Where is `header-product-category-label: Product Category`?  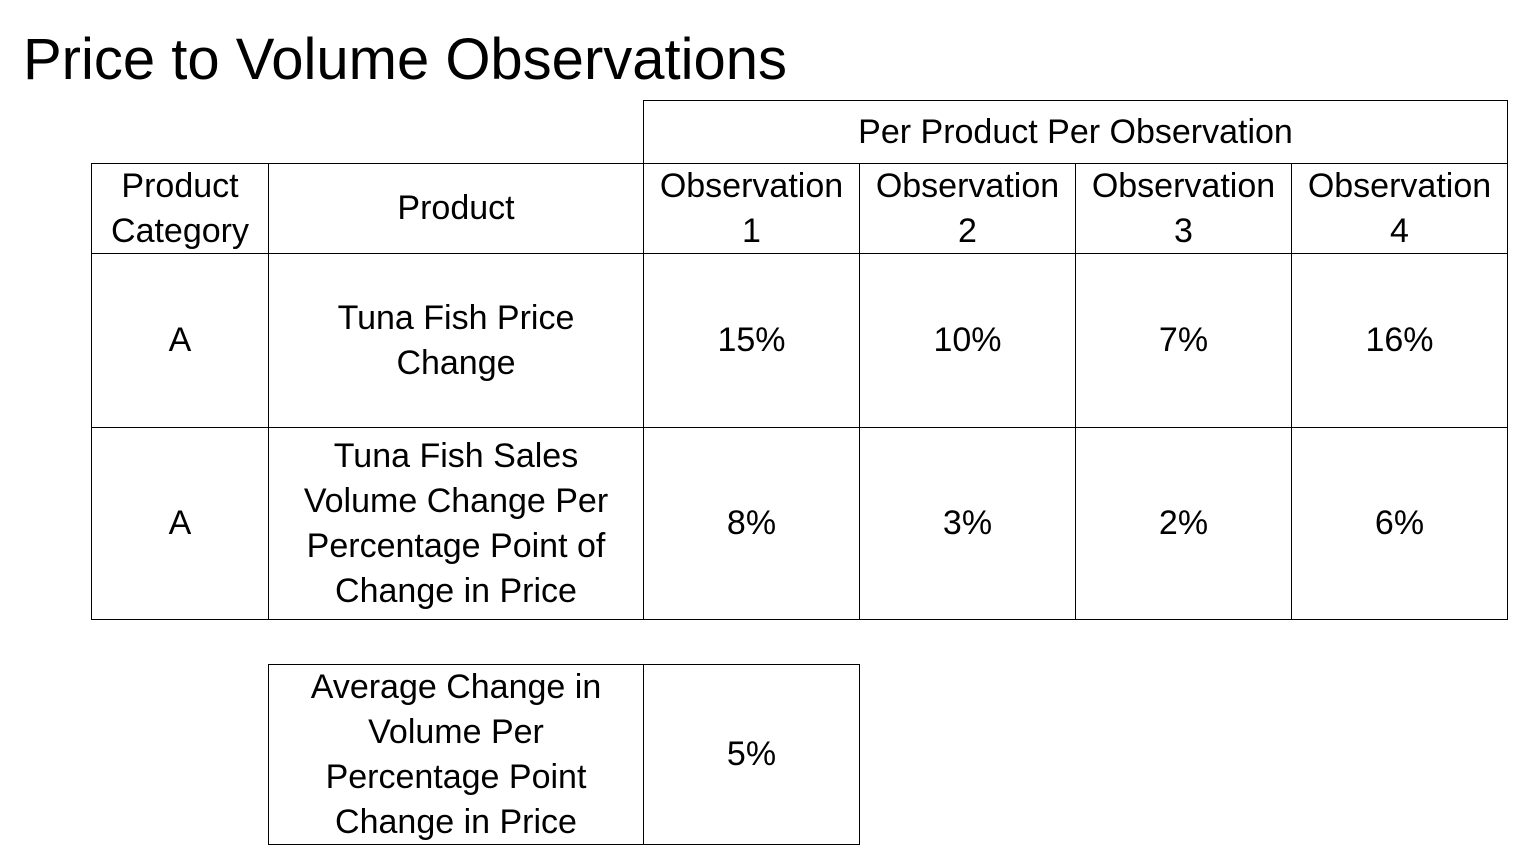
header-product-category-label: Product Category is located at coordinates (180, 208).